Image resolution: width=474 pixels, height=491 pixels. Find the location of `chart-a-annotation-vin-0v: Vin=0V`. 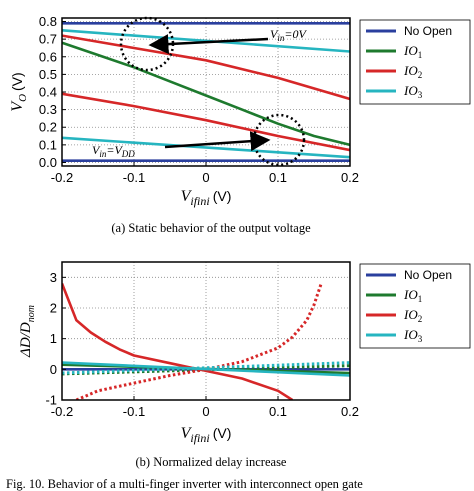

chart-a-annotation-vin-0v: Vin=0V is located at coordinates (288, 35).